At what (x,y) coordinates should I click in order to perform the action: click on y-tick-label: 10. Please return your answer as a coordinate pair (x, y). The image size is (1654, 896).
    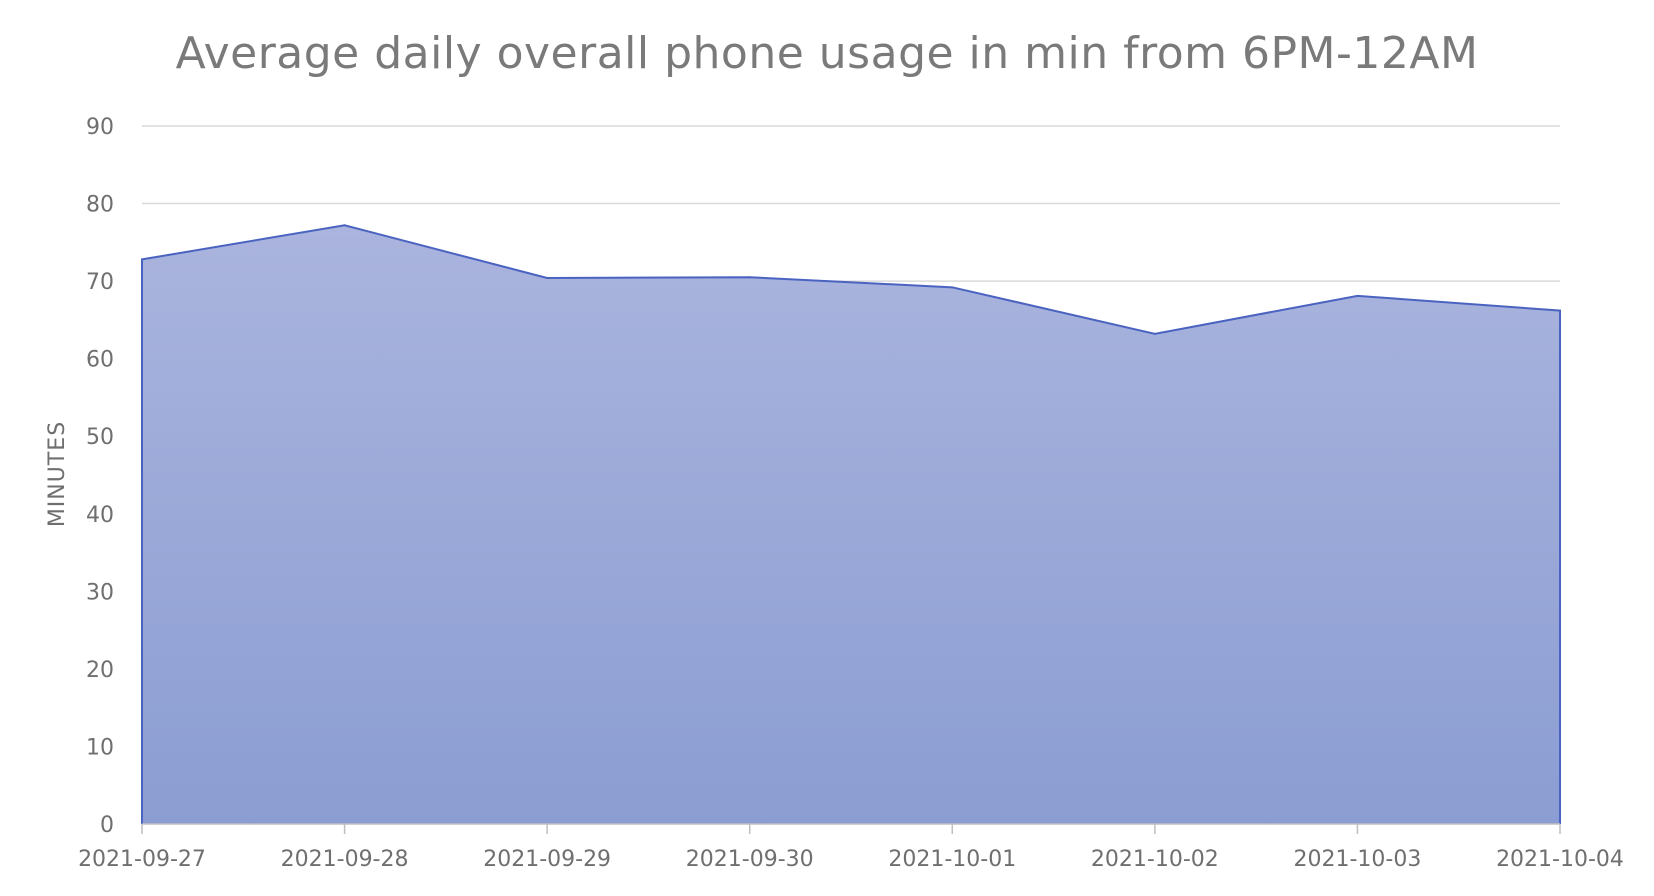
    Looking at the image, I should click on (100, 747).